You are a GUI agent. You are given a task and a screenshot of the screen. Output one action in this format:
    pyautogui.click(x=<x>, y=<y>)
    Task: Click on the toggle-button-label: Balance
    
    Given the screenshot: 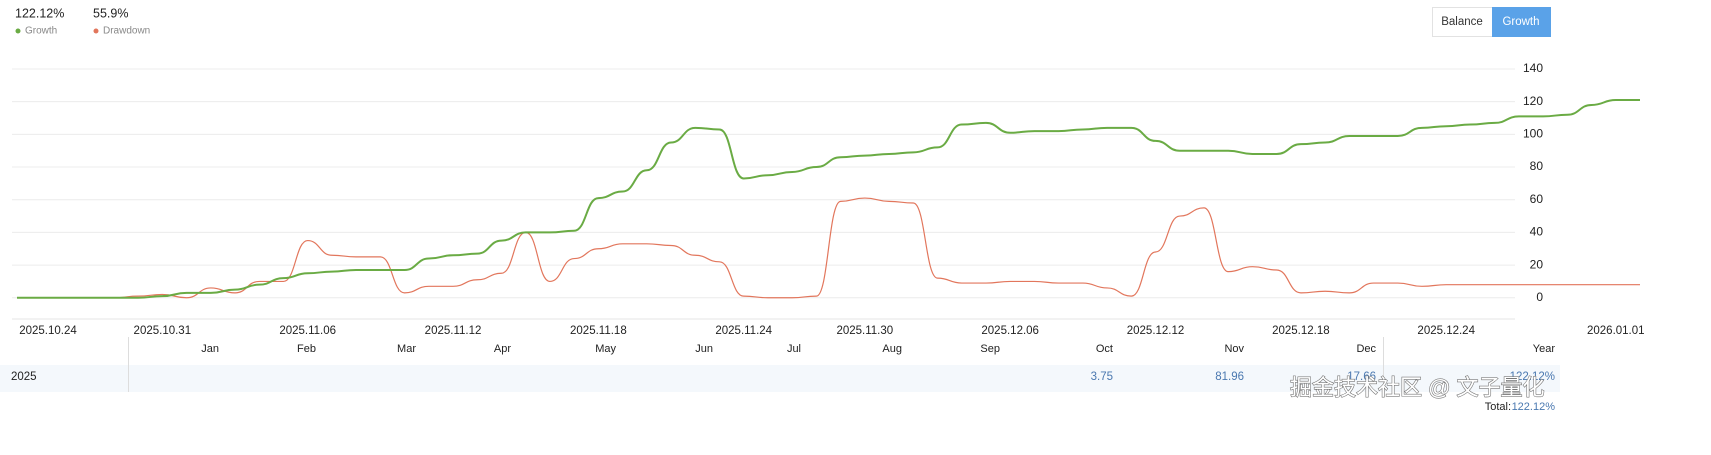 What is the action you would take?
    pyautogui.click(x=1462, y=22)
    